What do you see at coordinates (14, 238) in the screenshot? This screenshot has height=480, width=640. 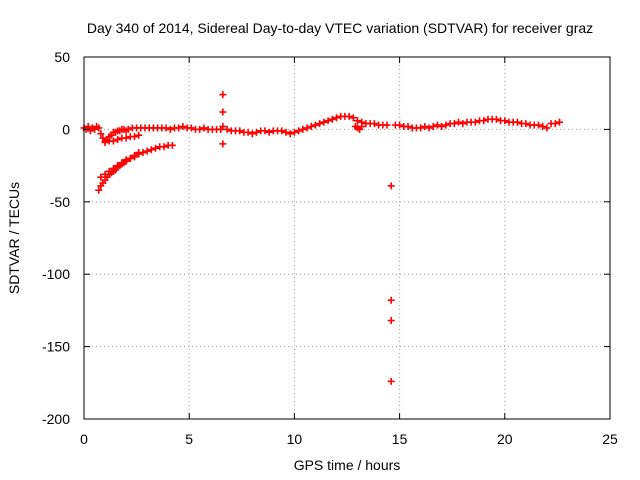 I see `y-axis-label: SDTVAR / TECUs` at bounding box center [14, 238].